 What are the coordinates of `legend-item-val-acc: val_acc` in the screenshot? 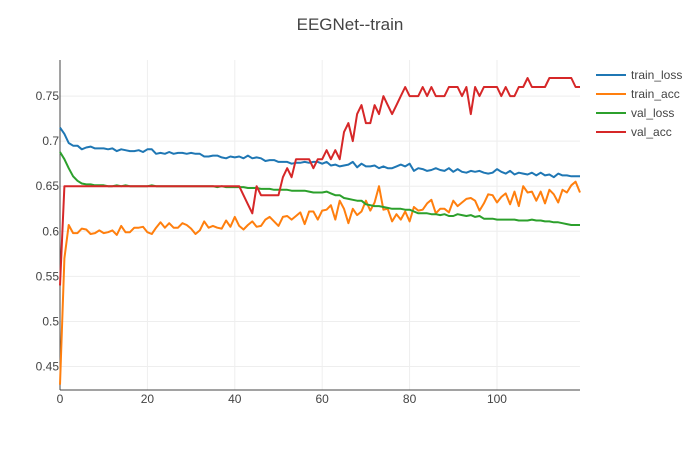 It's located at (634, 132).